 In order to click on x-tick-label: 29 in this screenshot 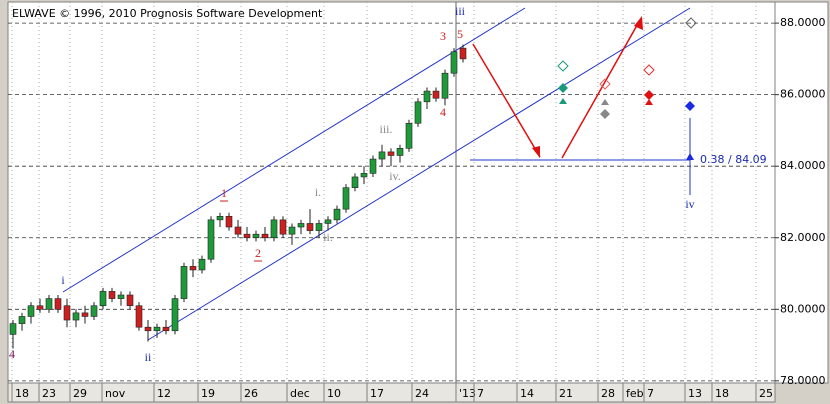, I will do `click(80, 393)`.